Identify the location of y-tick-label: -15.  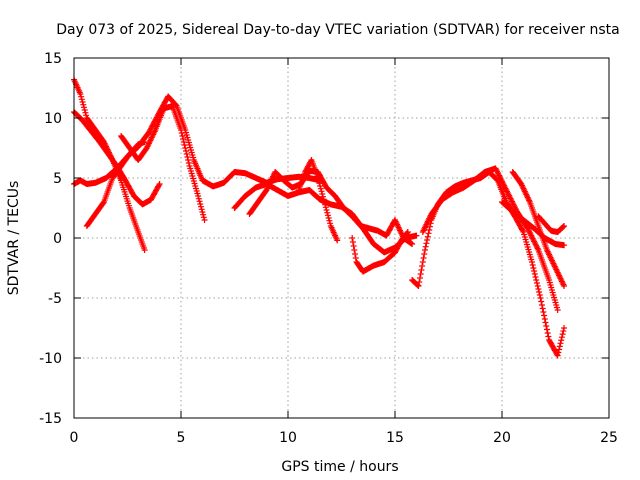
(50, 419).